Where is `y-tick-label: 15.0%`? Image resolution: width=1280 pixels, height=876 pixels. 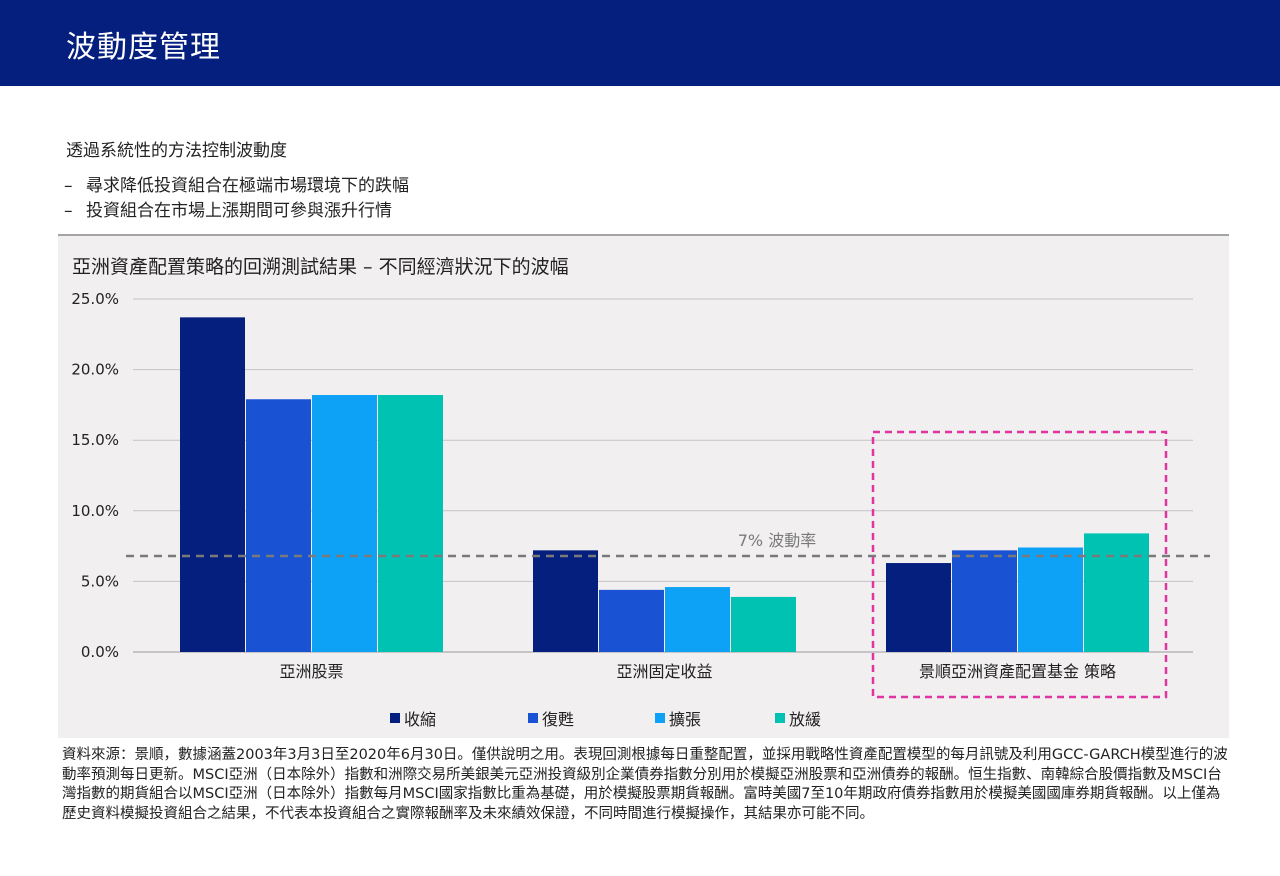 y-tick-label: 15.0% is located at coordinates (95, 440).